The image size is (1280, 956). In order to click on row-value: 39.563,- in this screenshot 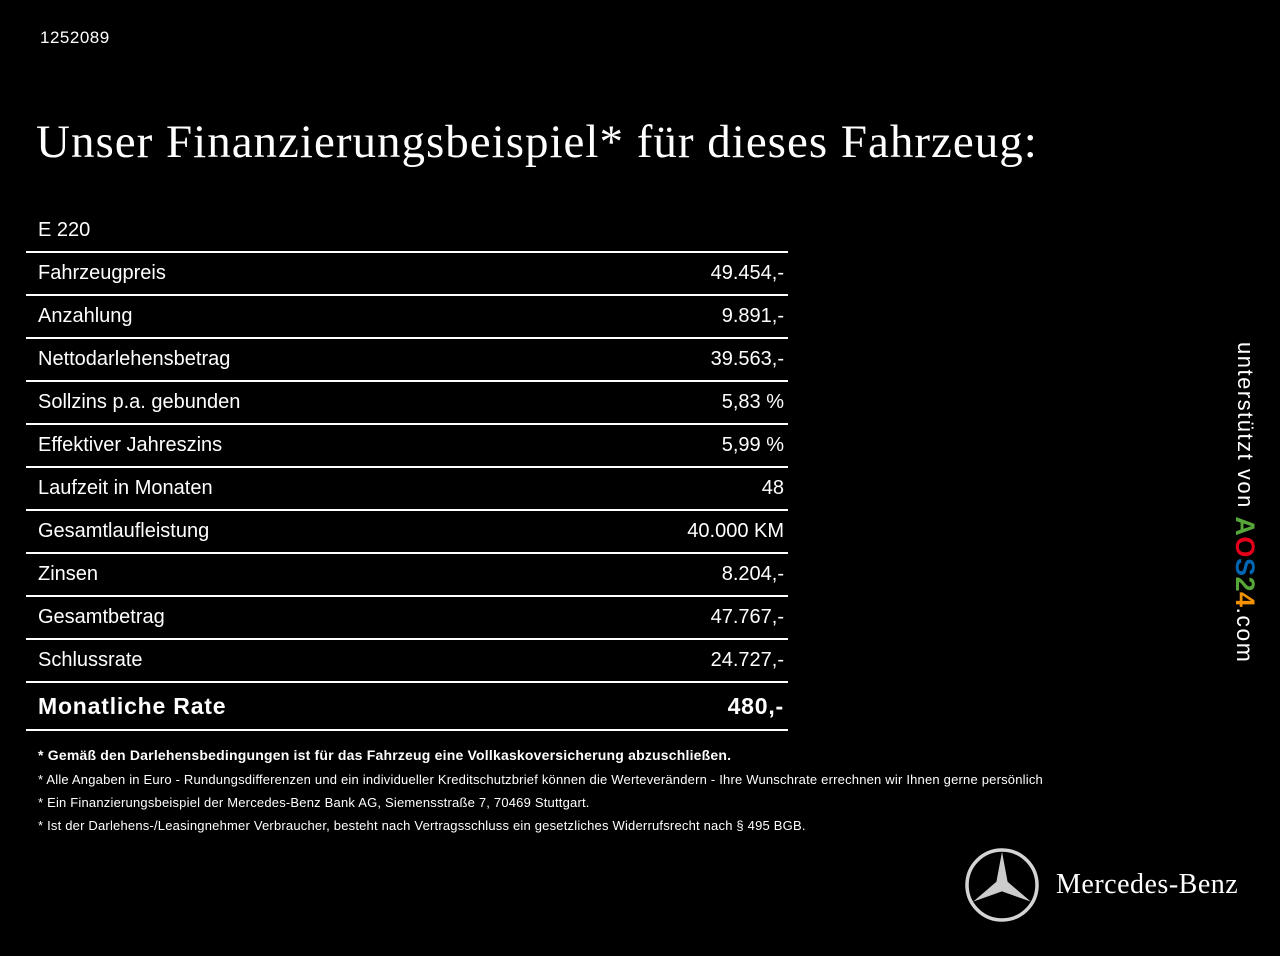, I will do `click(747, 359)`.